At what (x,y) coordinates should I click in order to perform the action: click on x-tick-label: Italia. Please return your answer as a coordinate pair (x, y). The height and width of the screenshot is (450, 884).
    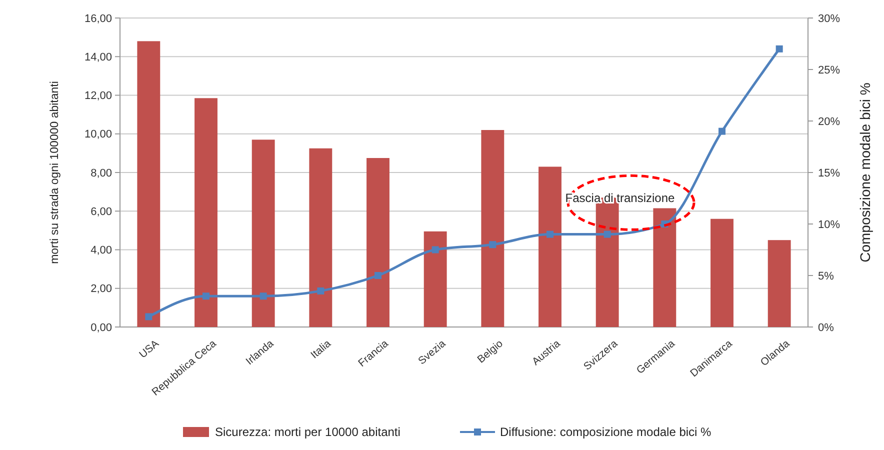
    Looking at the image, I should click on (321, 350).